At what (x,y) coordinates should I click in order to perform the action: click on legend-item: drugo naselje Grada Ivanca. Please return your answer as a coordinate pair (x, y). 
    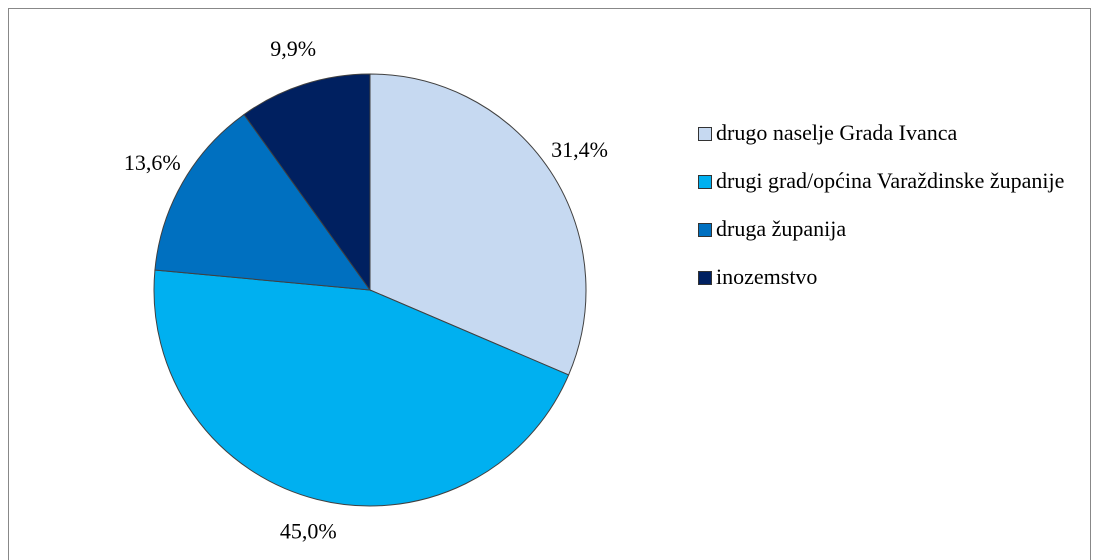
    Looking at the image, I should click on (893, 133).